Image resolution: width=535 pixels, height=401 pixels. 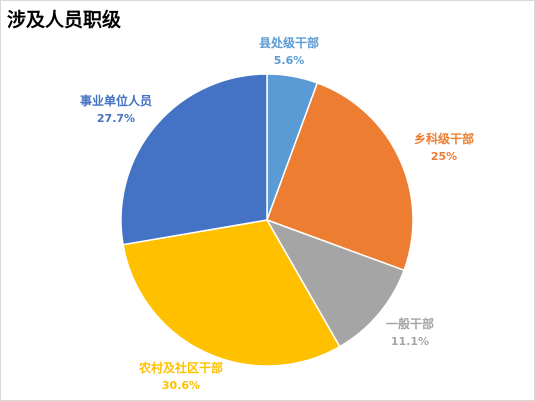 What do you see at coordinates (444, 138) in the screenshot?
I see `slice-label-township-level: 乡科级干部` at bounding box center [444, 138].